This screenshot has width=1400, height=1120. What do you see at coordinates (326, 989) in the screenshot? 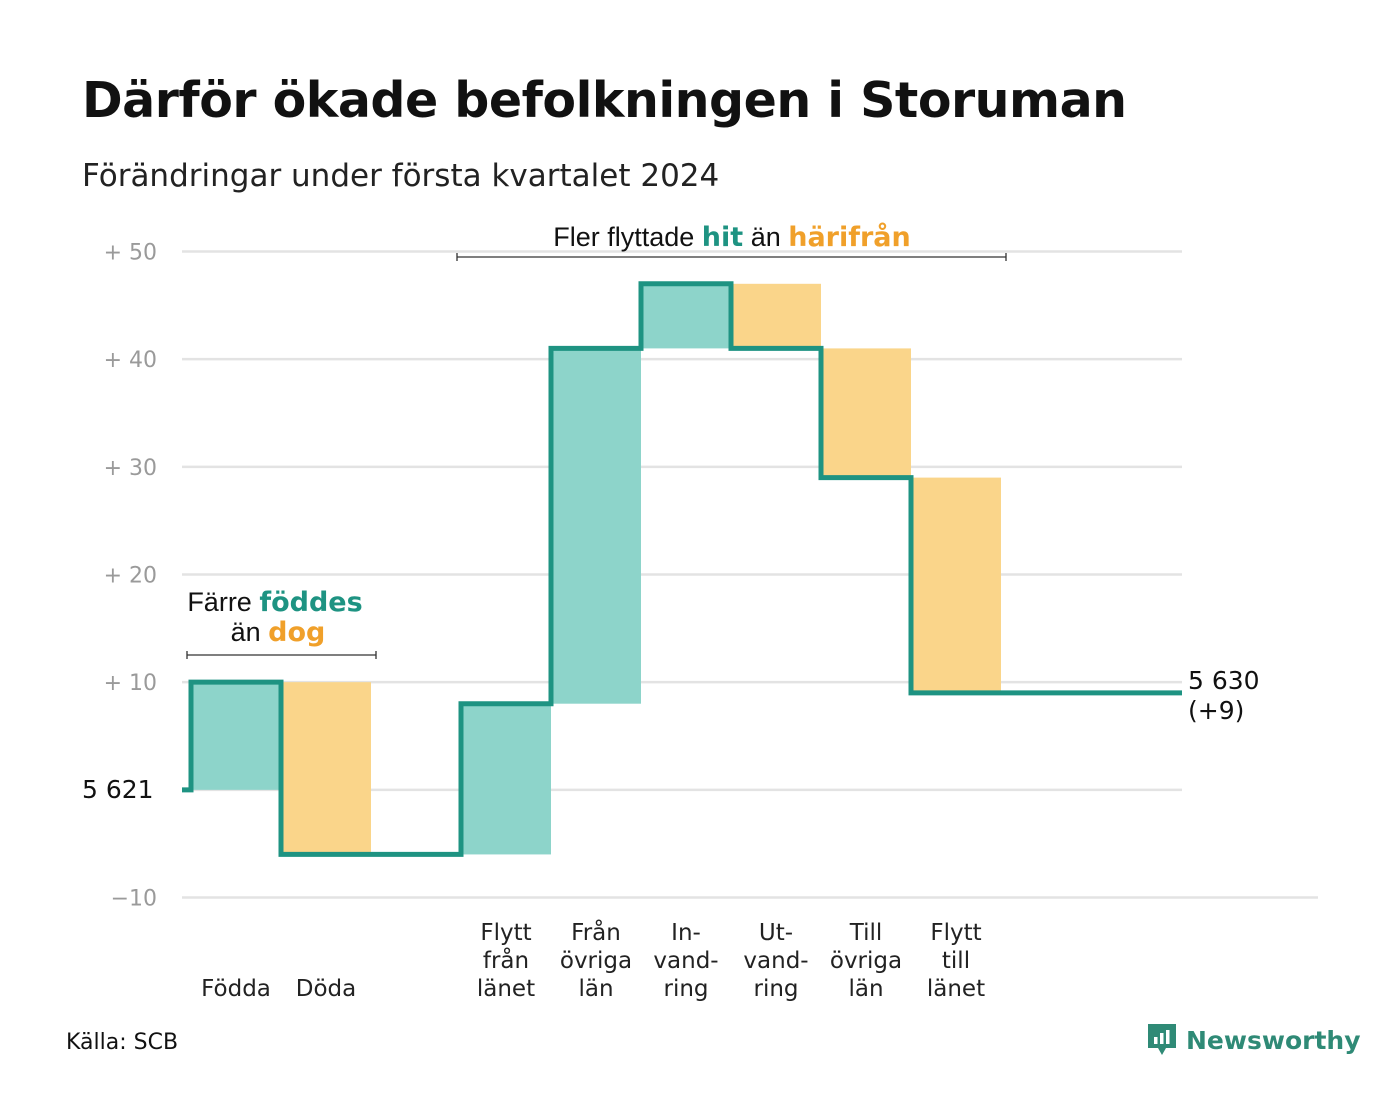
I see `category-label: Döda` at bounding box center [326, 989].